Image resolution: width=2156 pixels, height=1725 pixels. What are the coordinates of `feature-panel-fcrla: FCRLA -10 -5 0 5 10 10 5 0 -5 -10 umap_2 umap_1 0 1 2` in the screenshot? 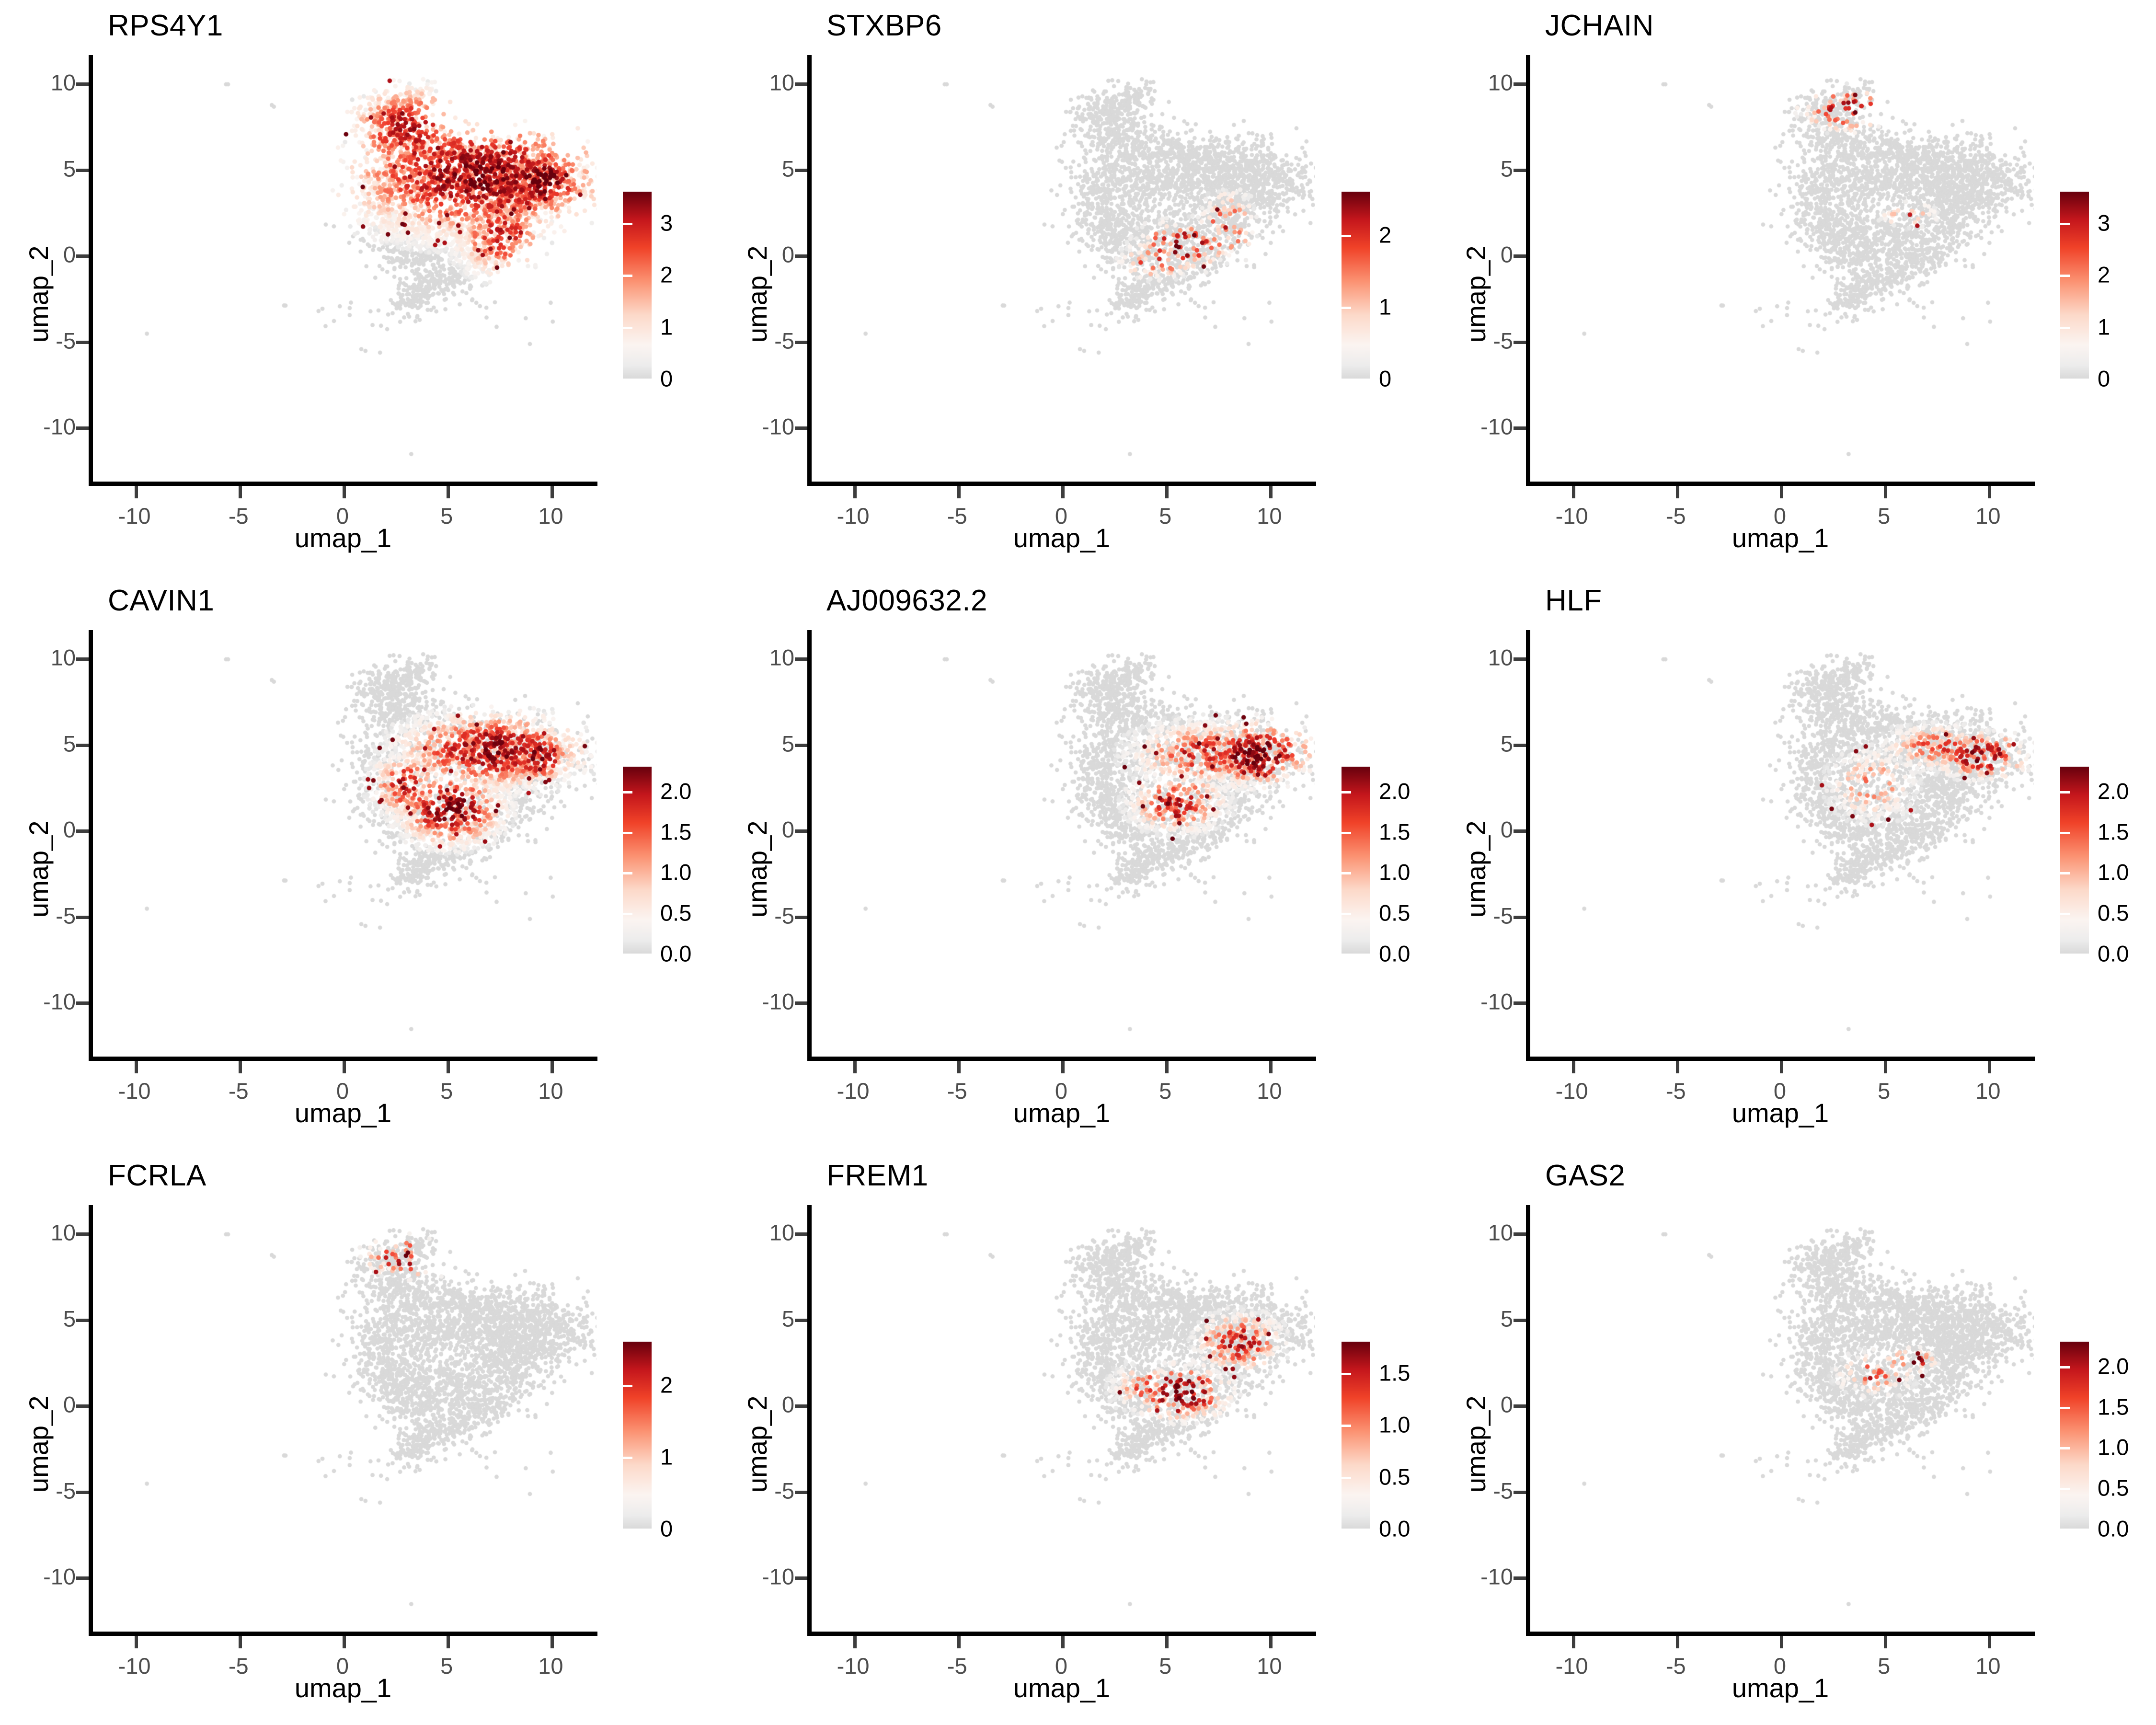 It's located at (359, 1437).